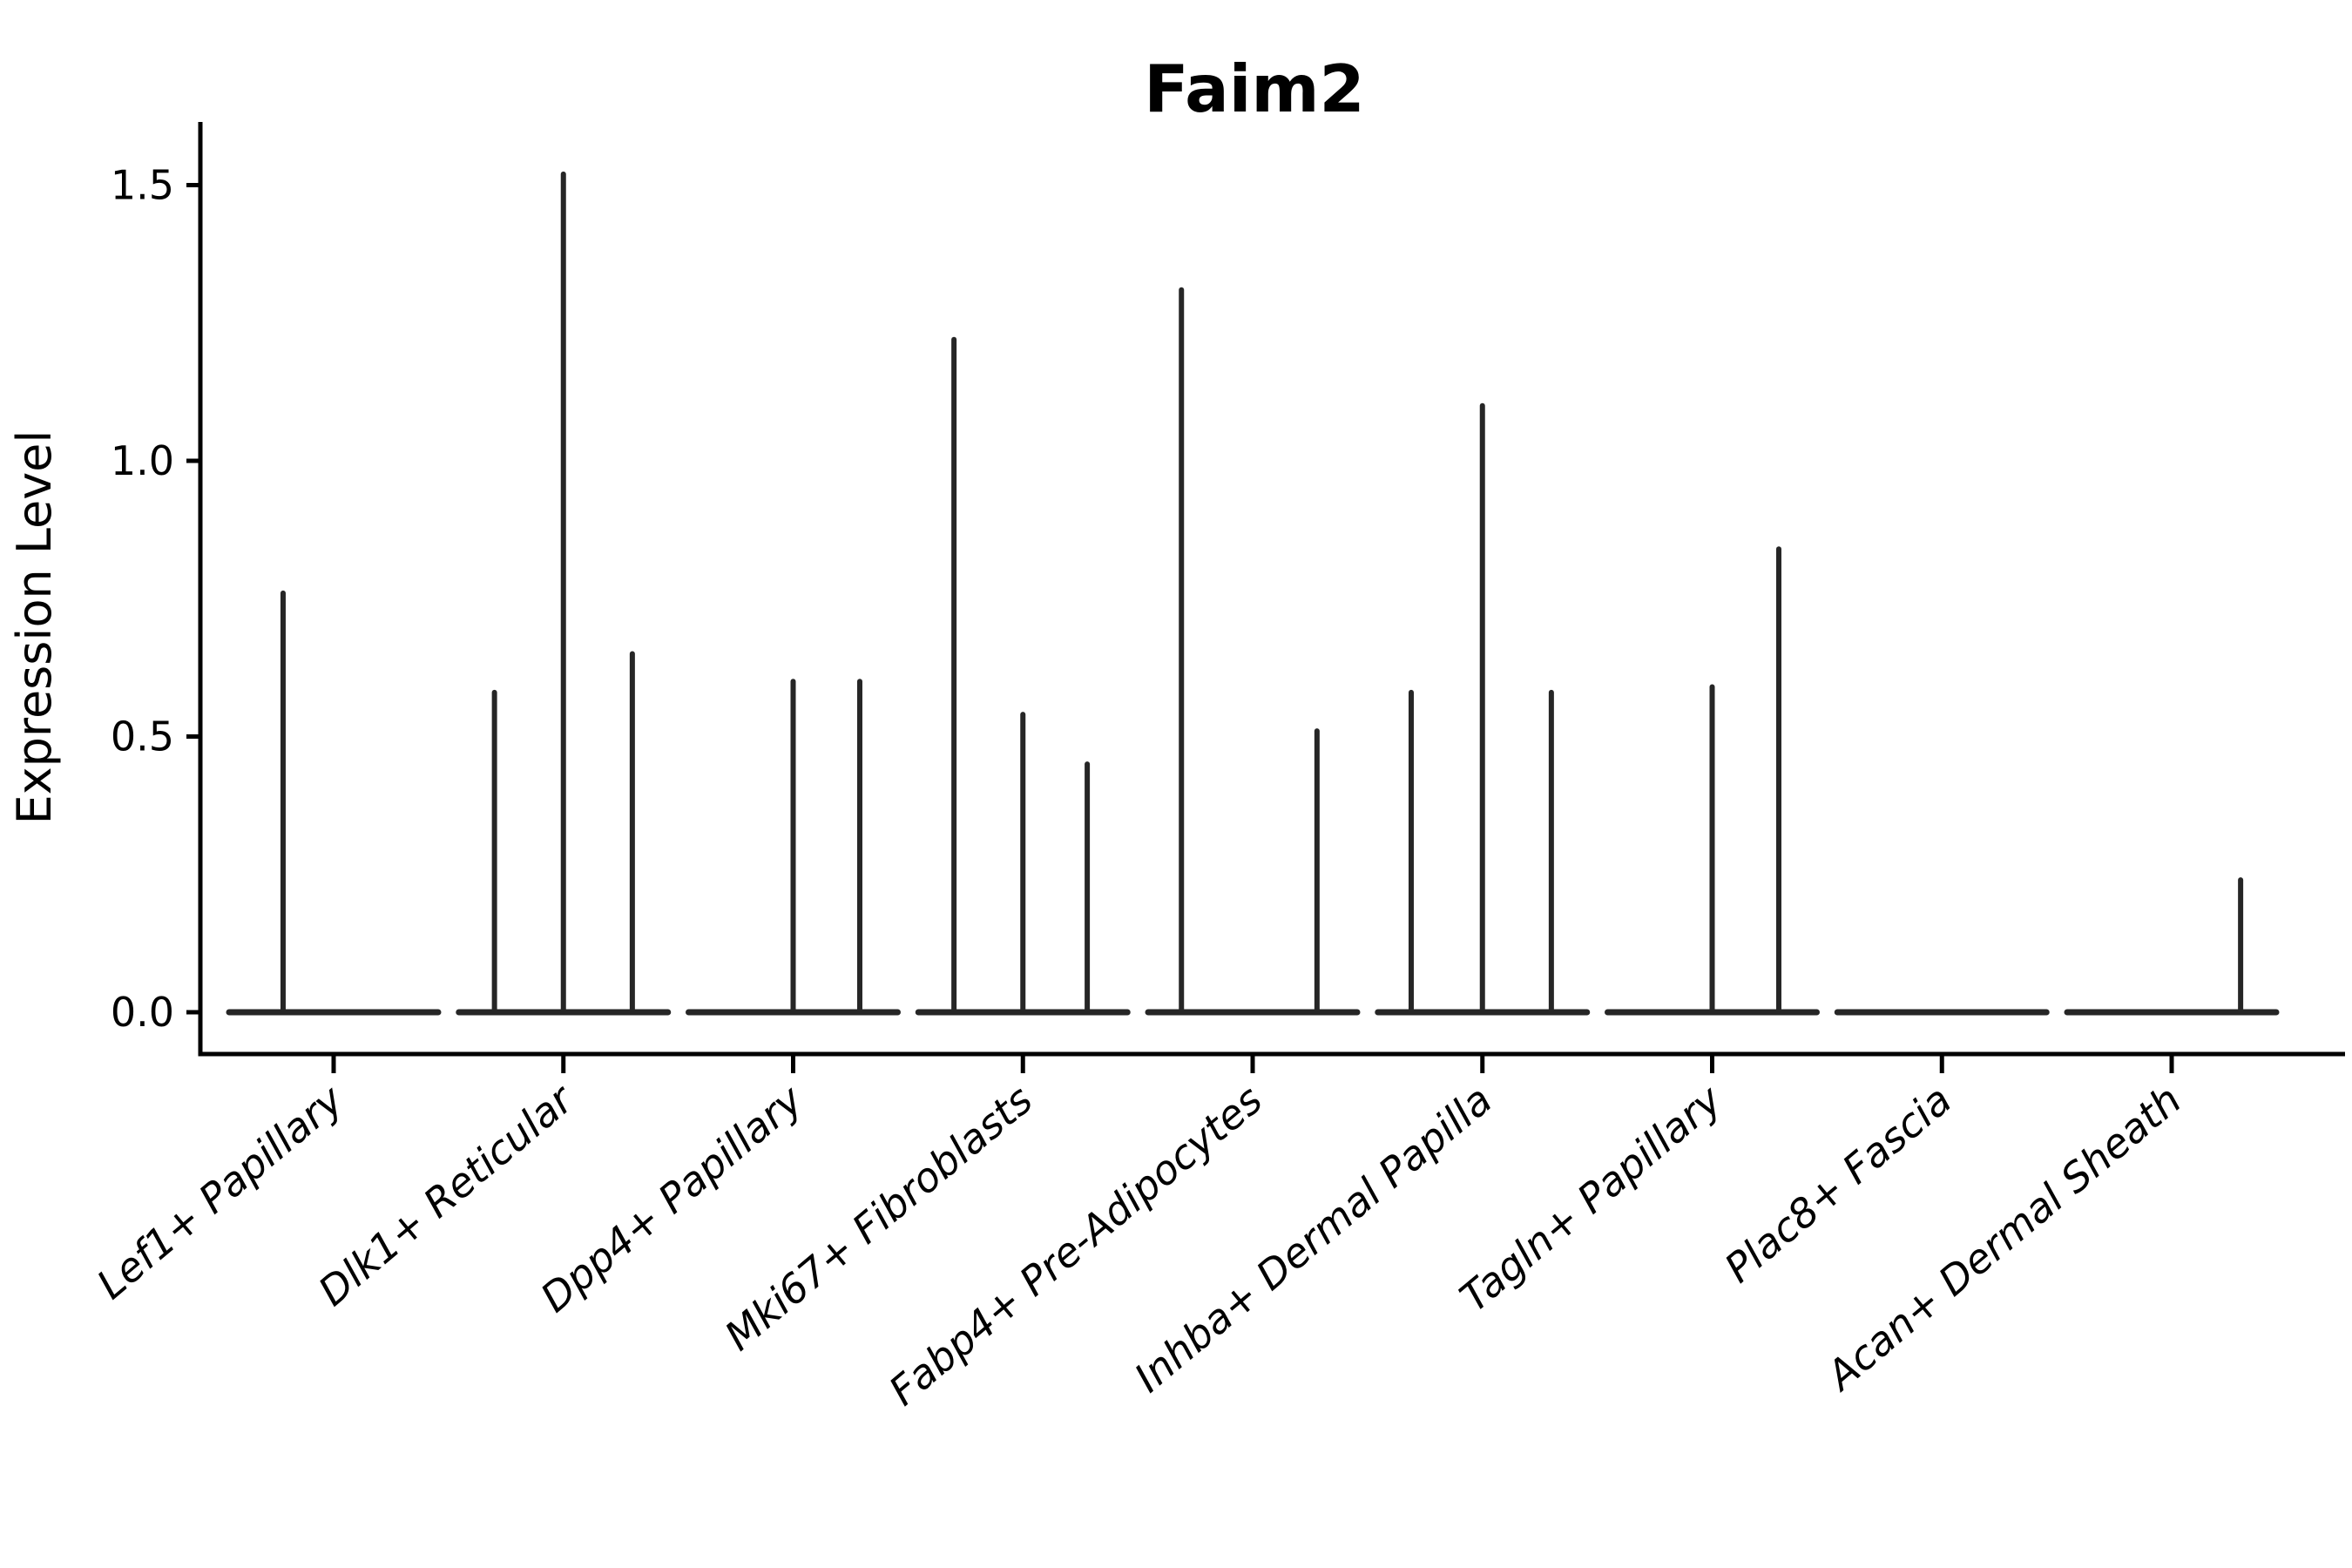 The image size is (2352, 1568). What do you see at coordinates (1075, 1245) in the screenshot?
I see `x-tick-label: Fabp4+ Pre-Adipocytes` at bounding box center [1075, 1245].